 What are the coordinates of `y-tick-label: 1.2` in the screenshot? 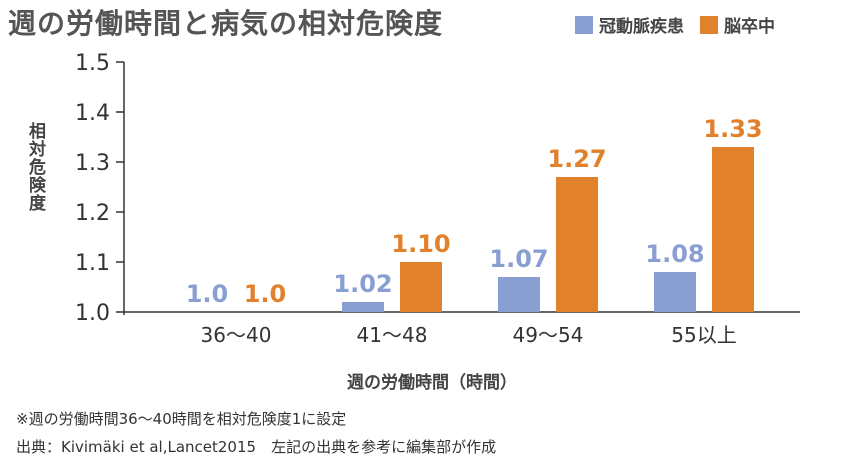 It's located at (92, 213).